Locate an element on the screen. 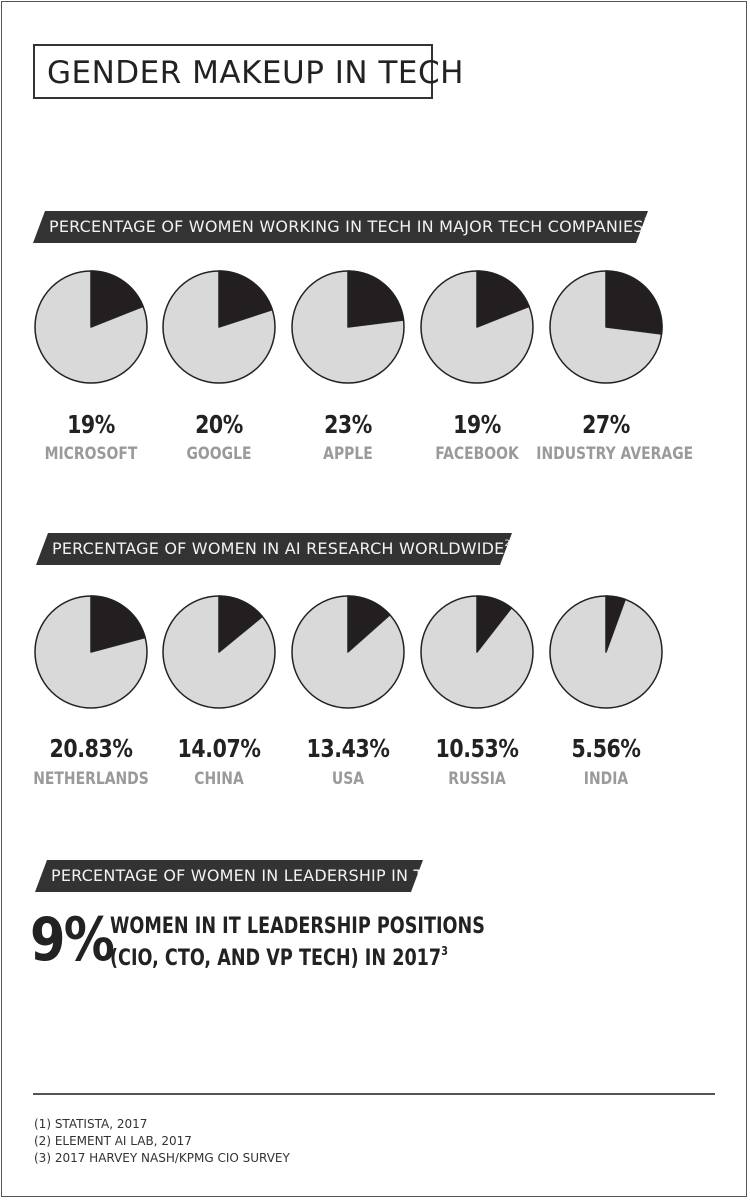  pie-slice-russia is located at coordinates (494, 624).